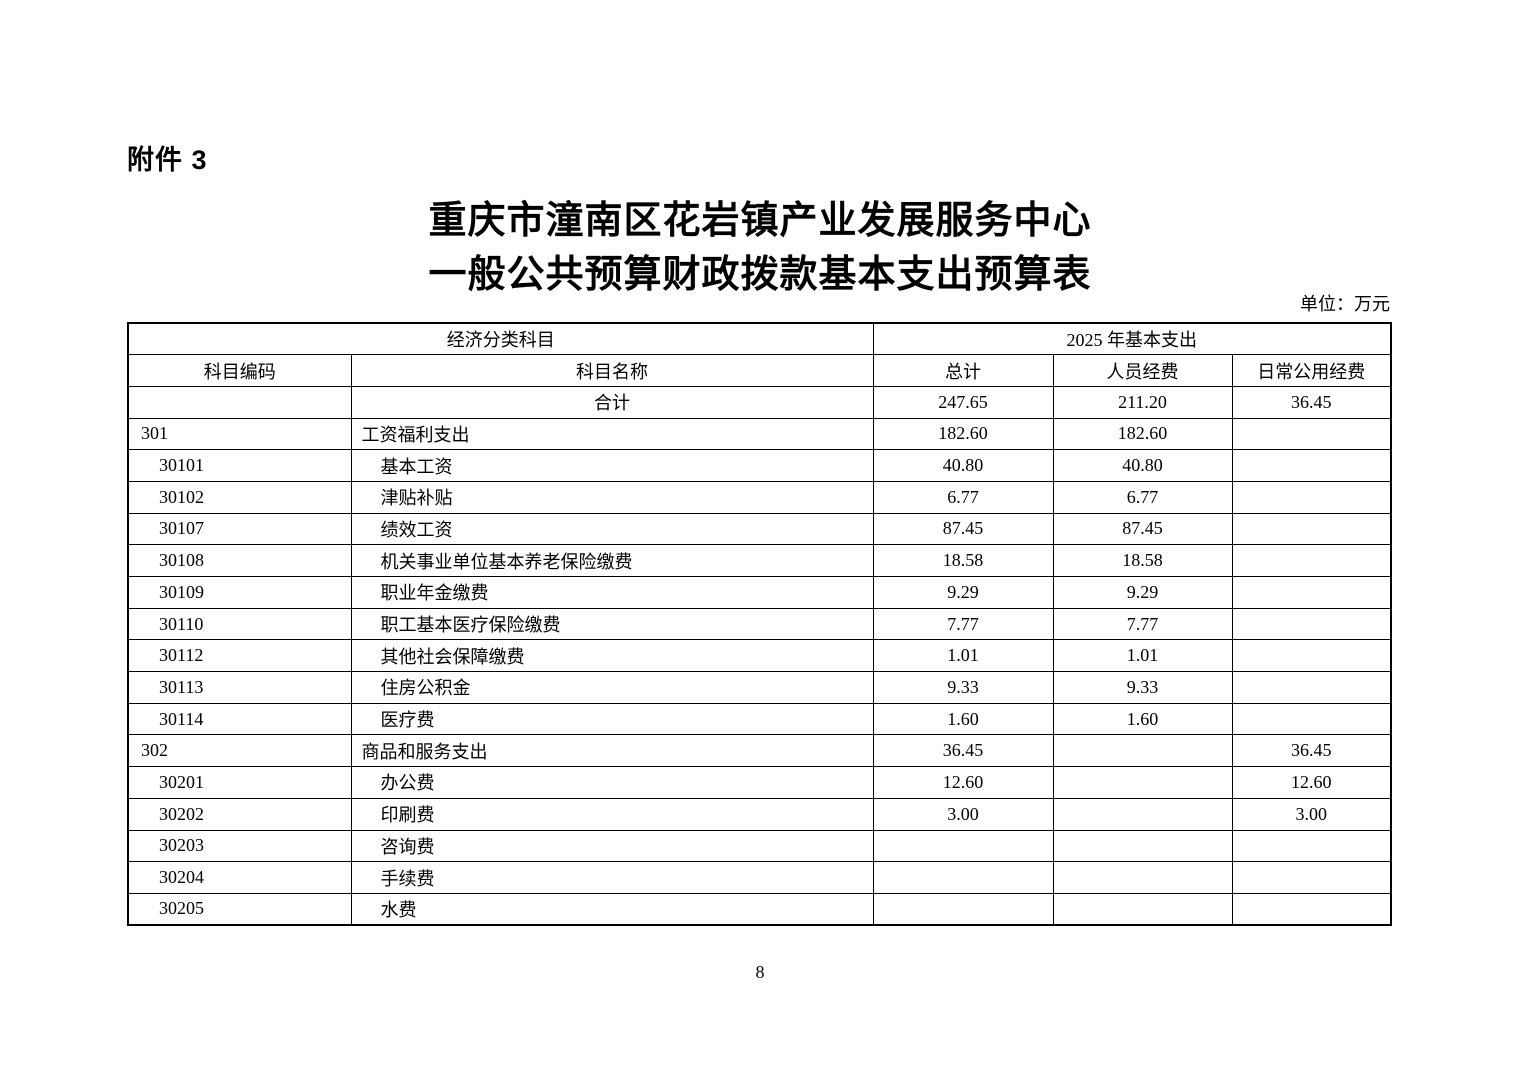  Describe the element at coordinates (963, 529) in the screenshot. I see `cell-total: 87.45` at that location.